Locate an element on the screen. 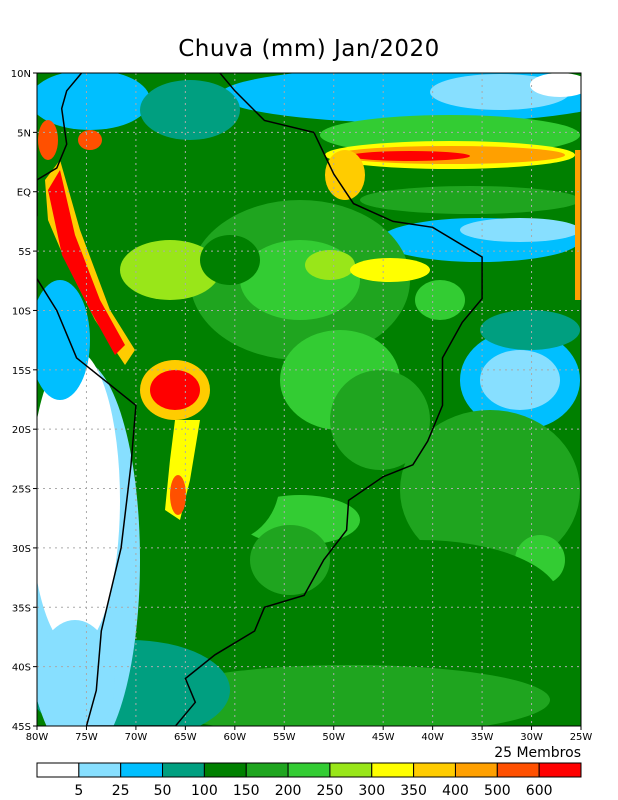  lat-tick-label: 35S is located at coordinates (21, 608).